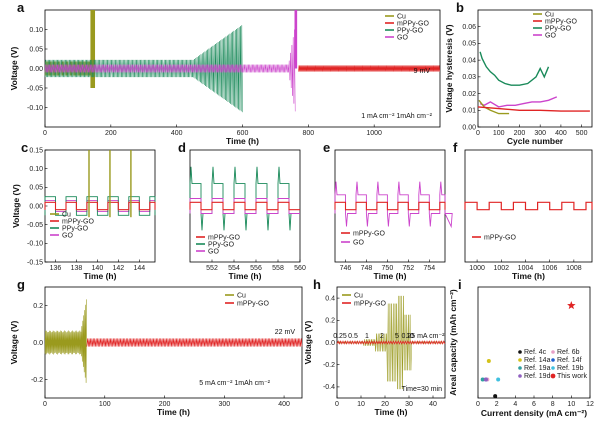  I want to click on panel-b-frame, so click(535, 68).